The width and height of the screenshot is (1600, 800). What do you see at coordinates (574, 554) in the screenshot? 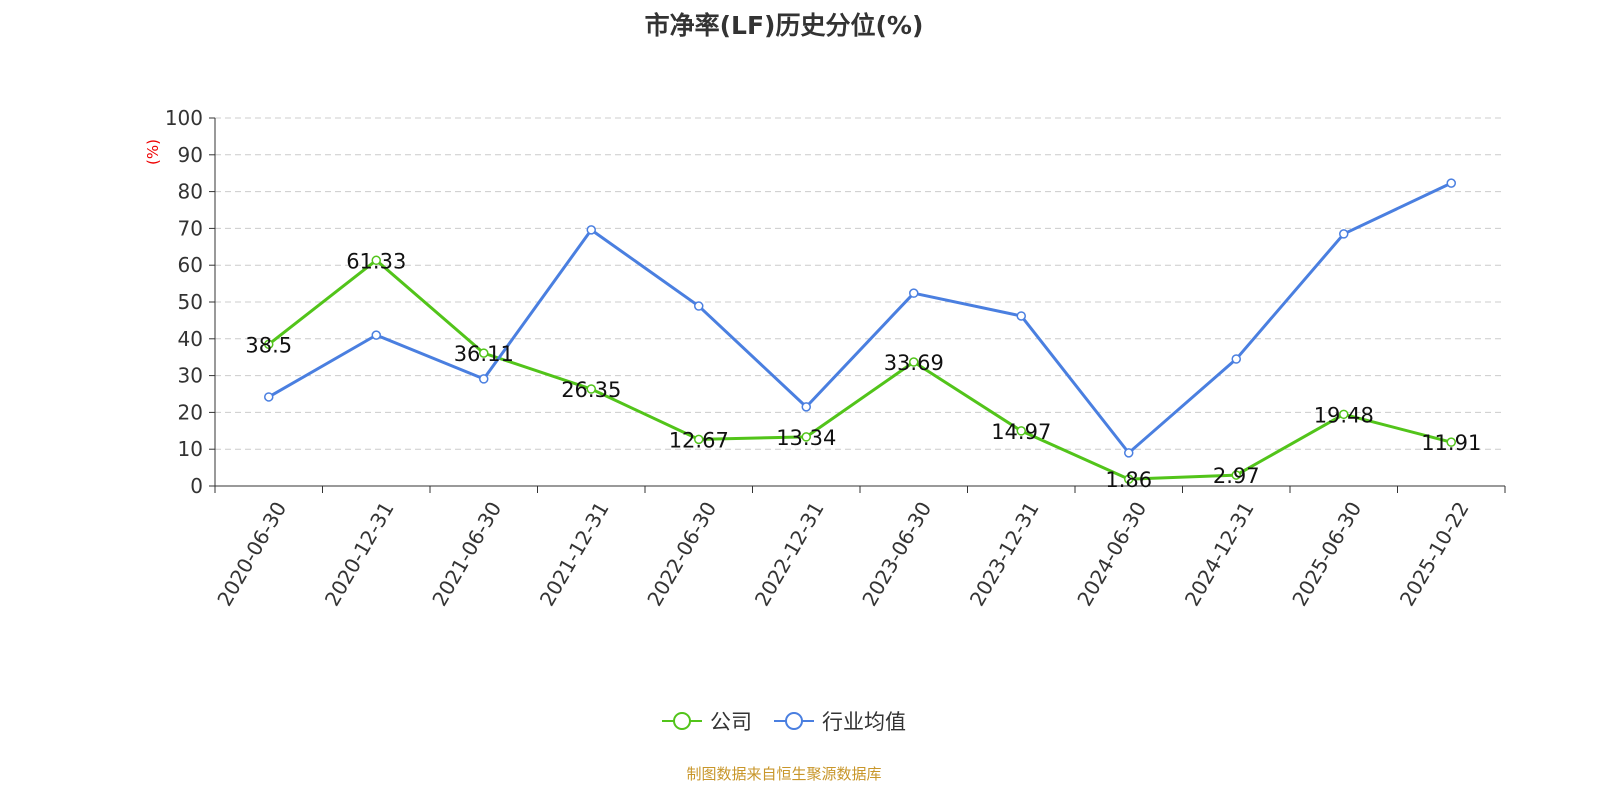
I see `x-tick-label: 2021-12-31` at bounding box center [574, 554].